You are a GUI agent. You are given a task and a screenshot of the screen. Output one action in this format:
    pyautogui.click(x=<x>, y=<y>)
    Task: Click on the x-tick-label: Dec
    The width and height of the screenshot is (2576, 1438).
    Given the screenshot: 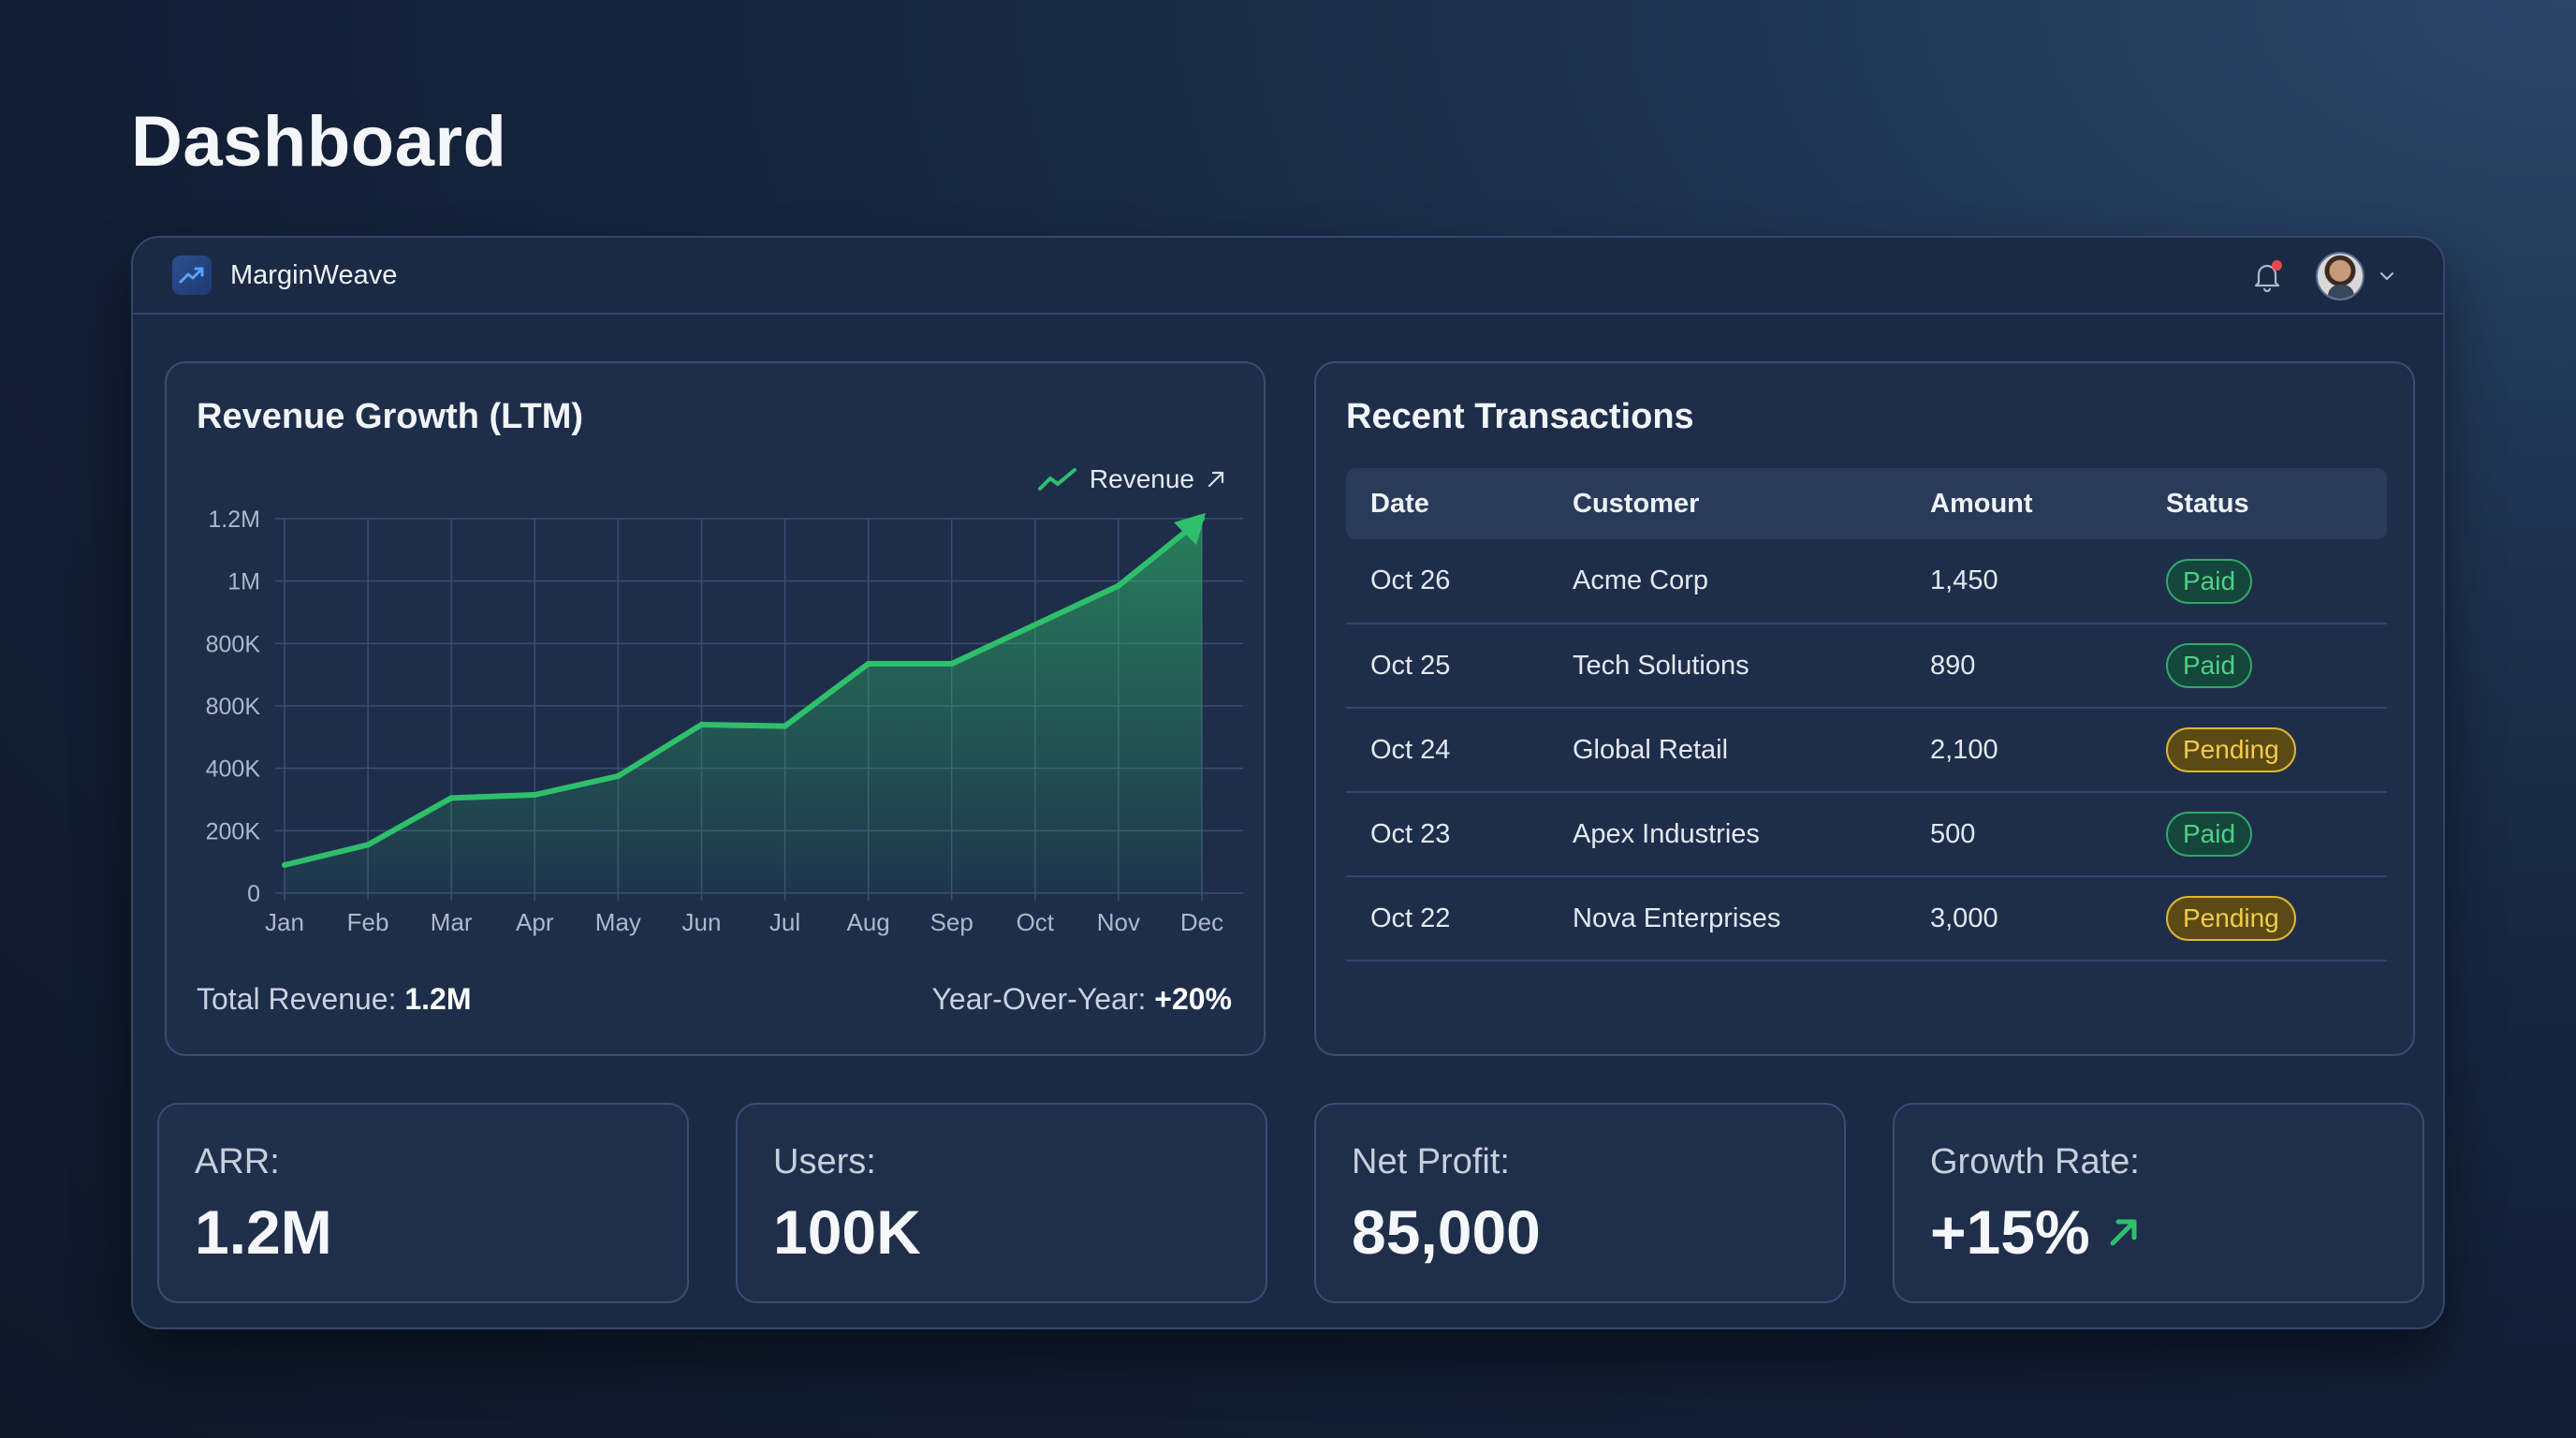 What is the action you would take?
    pyautogui.click(x=1201, y=922)
    